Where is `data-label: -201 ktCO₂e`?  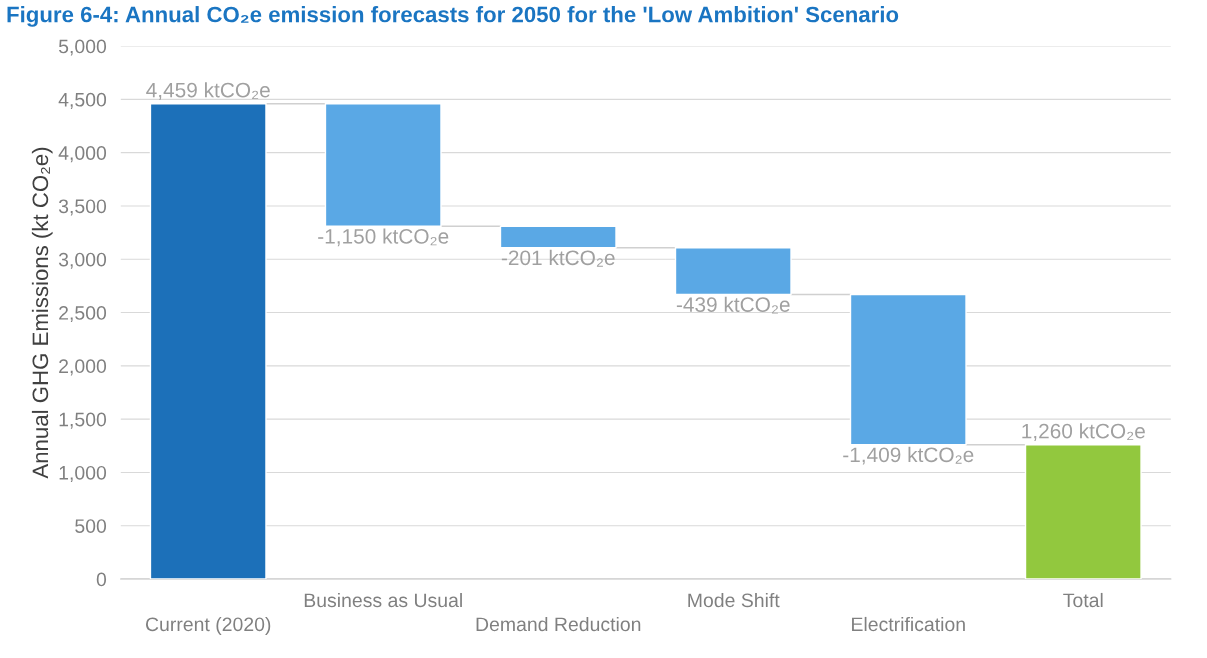 data-label: -201 ktCO₂e is located at coordinates (558, 258).